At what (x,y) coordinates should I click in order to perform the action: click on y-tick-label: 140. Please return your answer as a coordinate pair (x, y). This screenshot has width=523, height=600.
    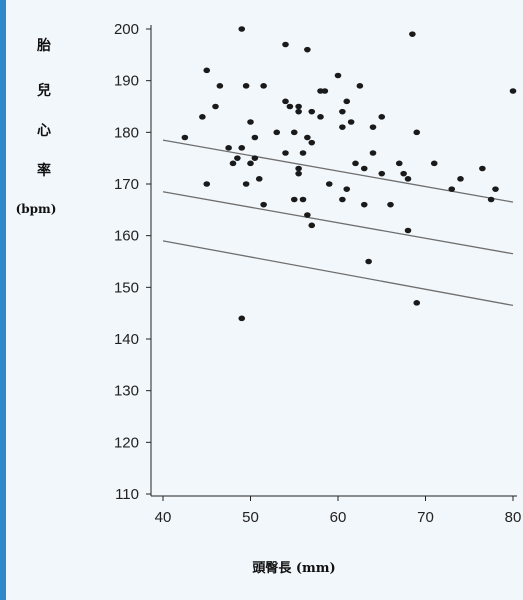
    Looking at the image, I should click on (126, 339).